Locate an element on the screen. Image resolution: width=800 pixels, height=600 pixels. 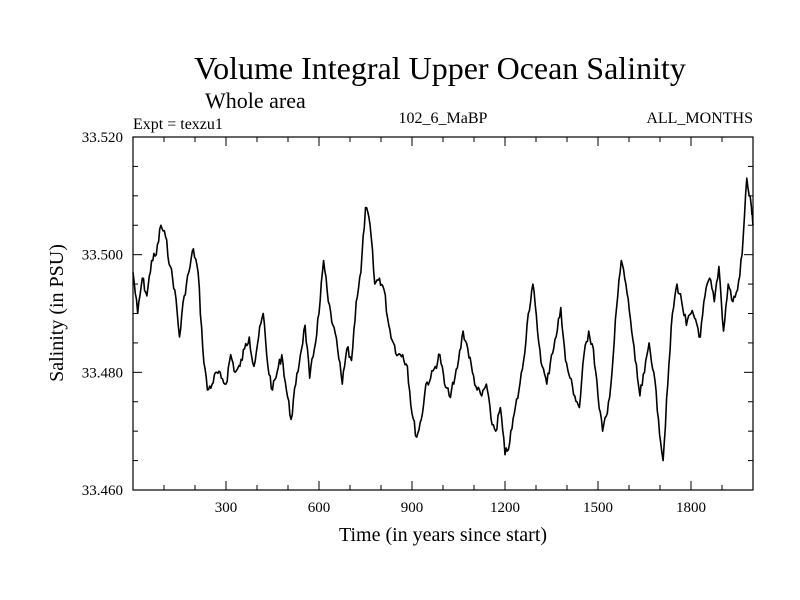
x-tick-label: 1800 is located at coordinates (691, 508).